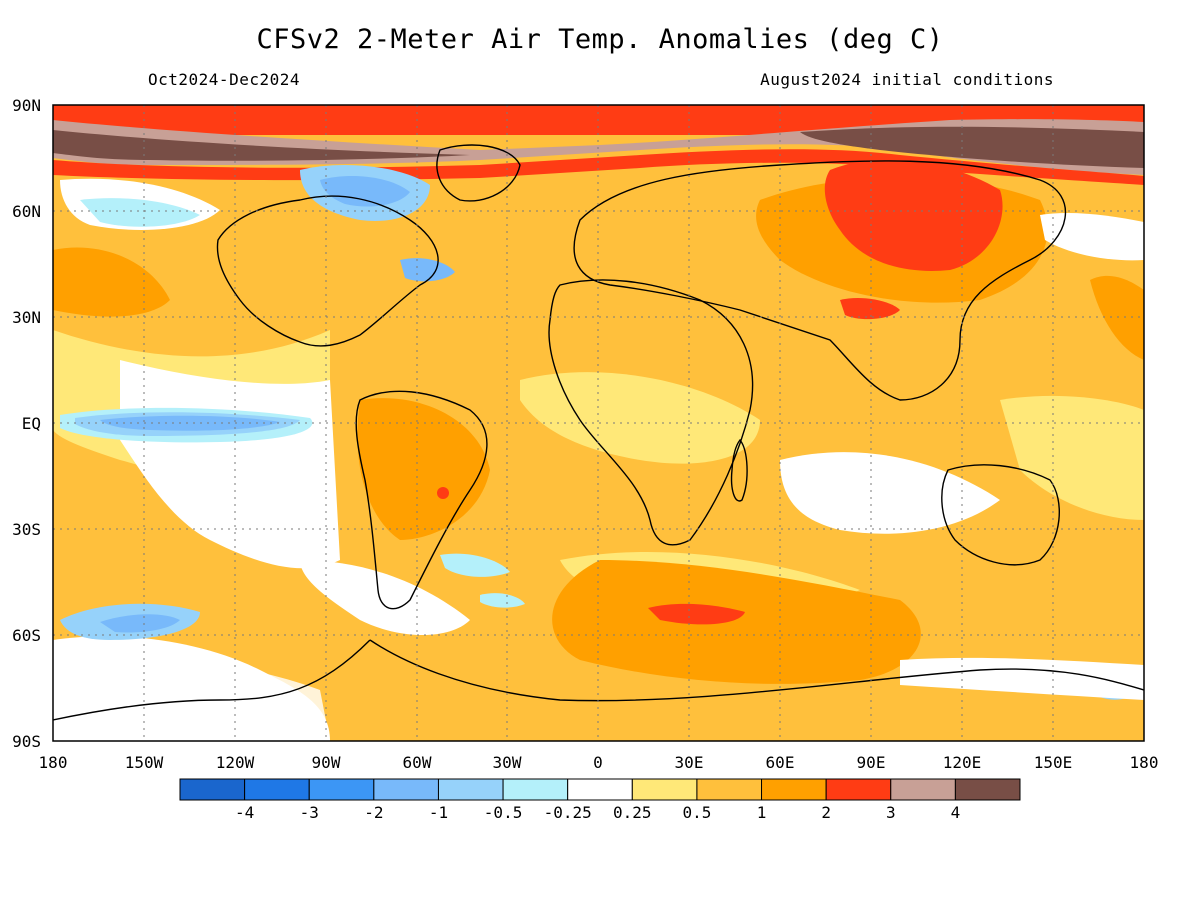  What do you see at coordinates (244, 812) in the screenshot?
I see `colorbar-label: -4` at bounding box center [244, 812].